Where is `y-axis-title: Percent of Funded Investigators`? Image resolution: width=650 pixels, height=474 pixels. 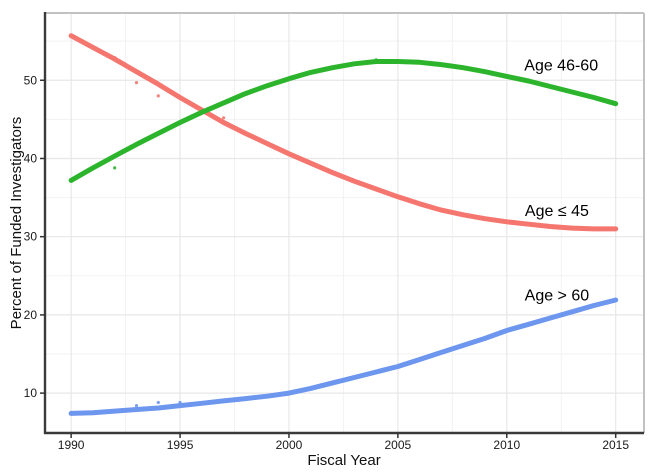
y-axis-title: Percent of Funded Investigators is located at coordinates (16, 223).